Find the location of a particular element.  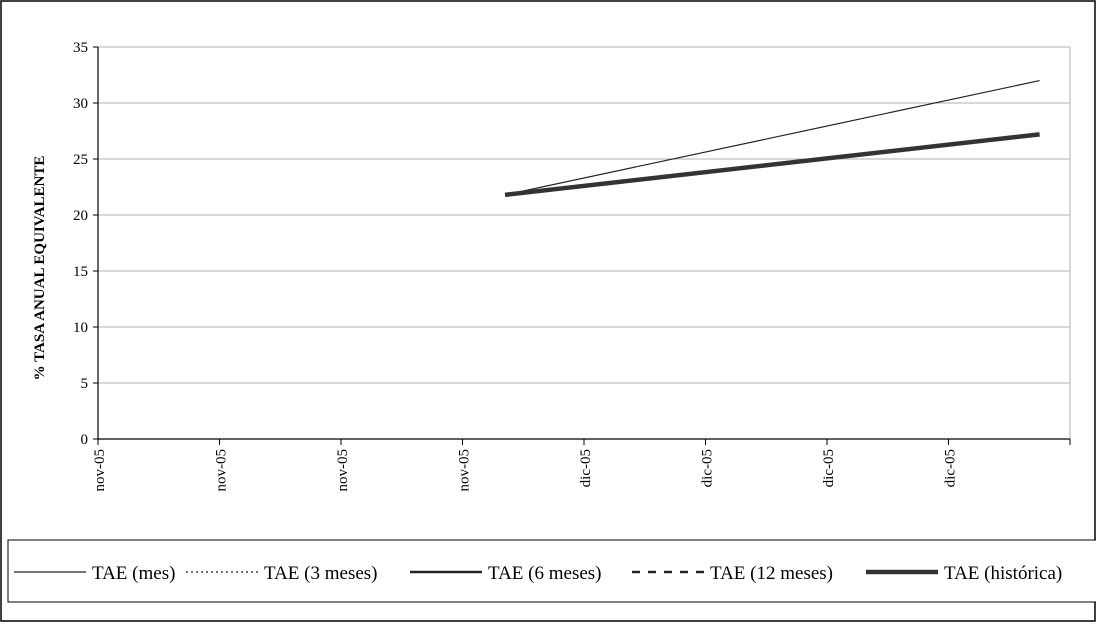

series-lines is located at coordinates (772, 139).